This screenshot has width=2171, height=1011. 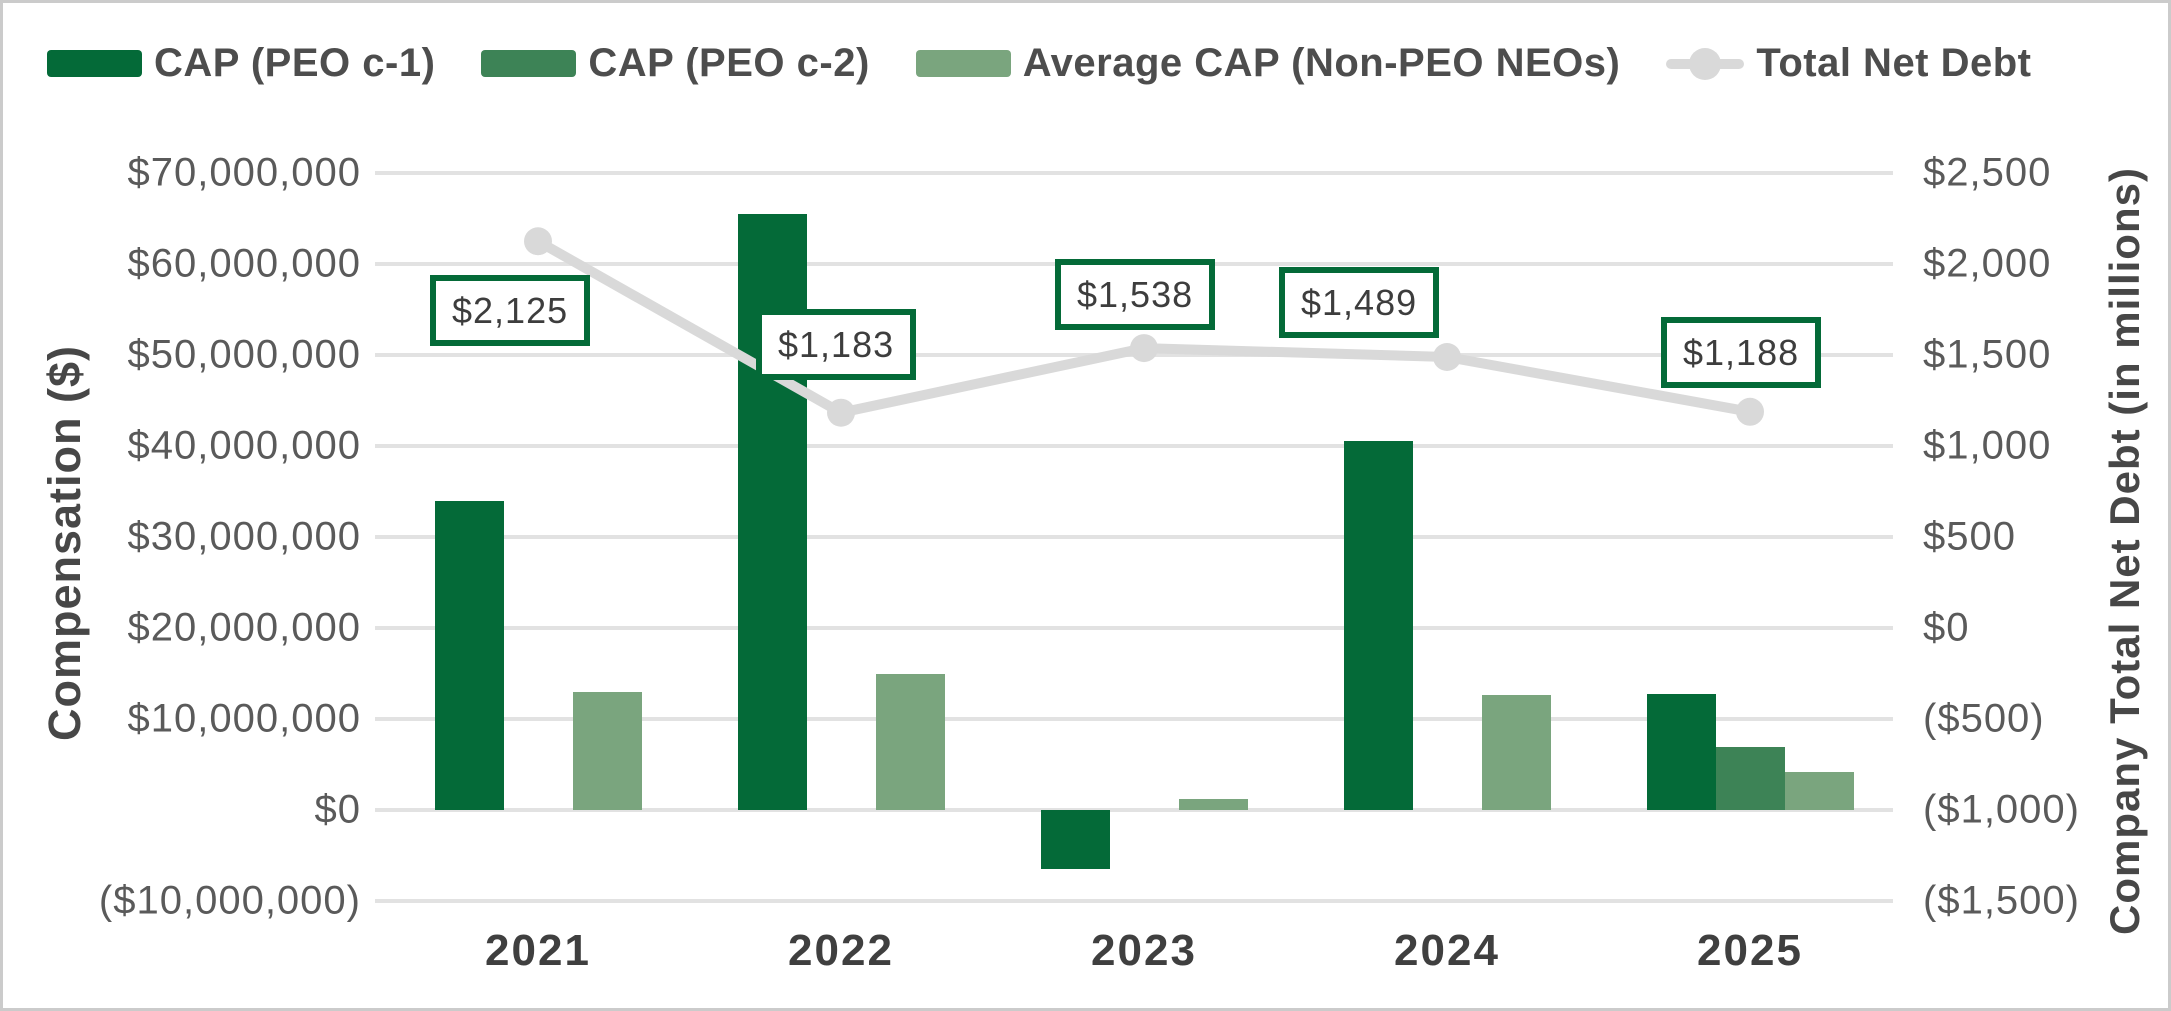 What do you see at coordinates (607, 750) in the screenshot?
I see `bar-average-cap-non-peo-neos--2021` at bounding box center [607, 750].